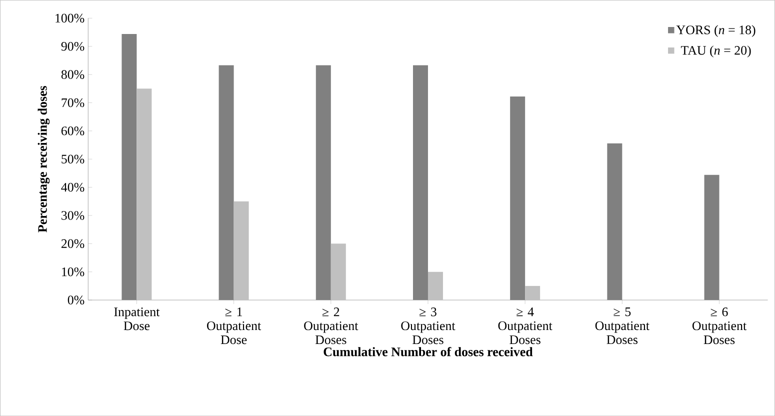 This screenshot has height=416, width=775. Describe the element at coordinates (72, 243) in the screenshot. I see `y-tick-label: 20%` at that location.